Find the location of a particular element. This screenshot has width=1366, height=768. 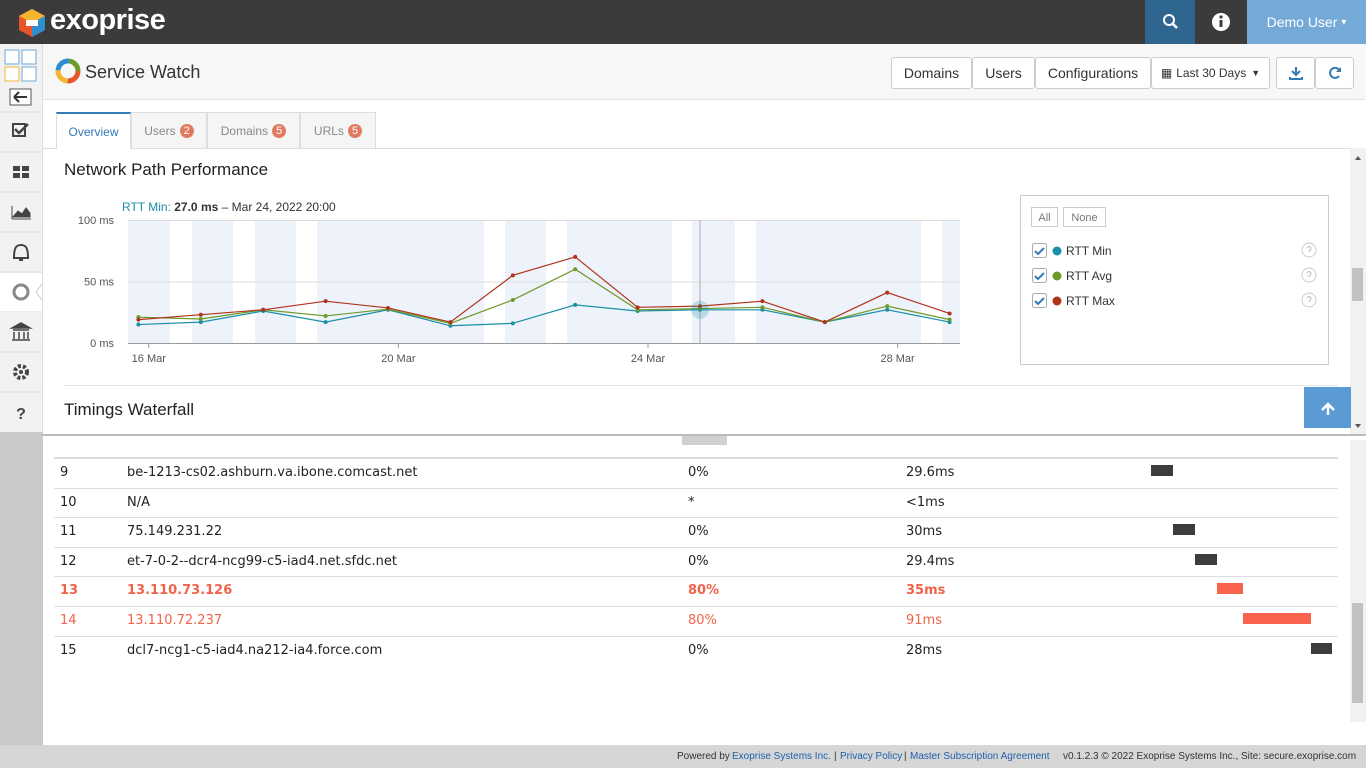

tab-badge: 5 is located at coordinates (355, 130).